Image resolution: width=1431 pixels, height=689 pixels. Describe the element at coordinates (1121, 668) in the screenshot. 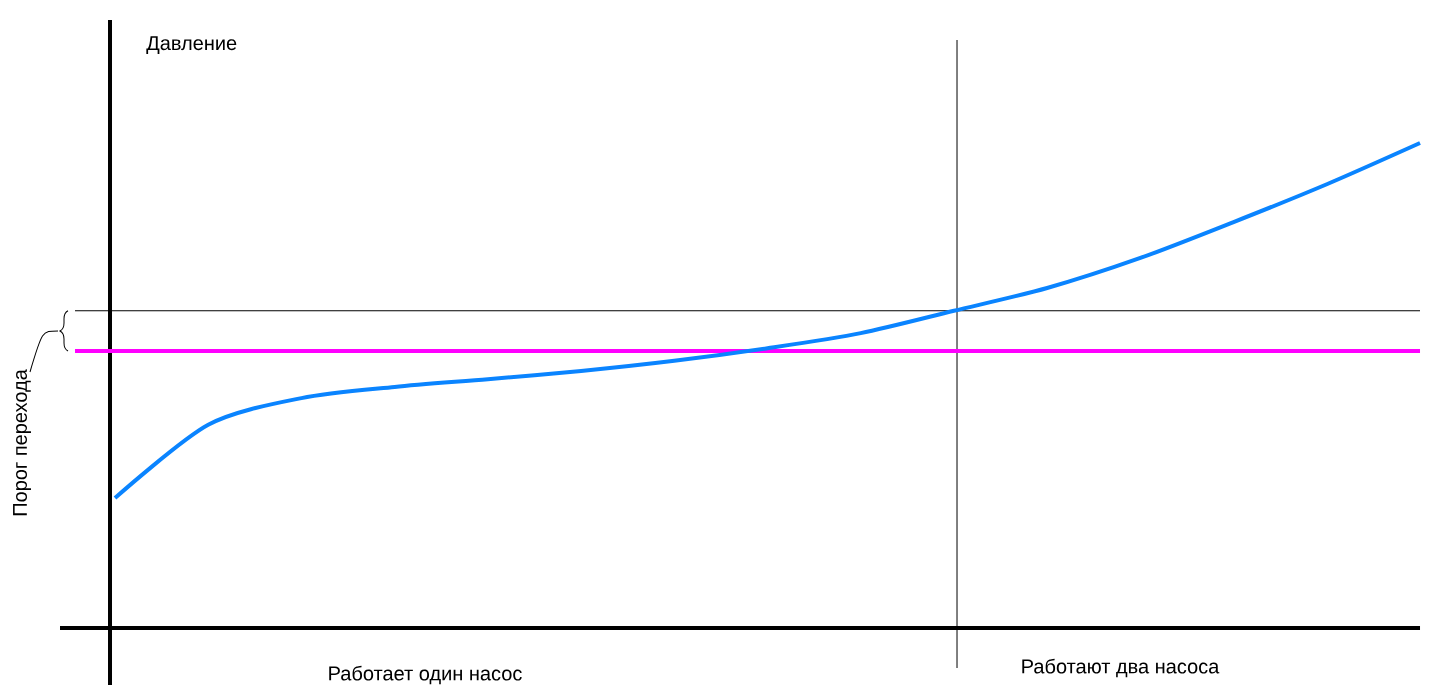

I see `text: Работают два насоса` at that location.